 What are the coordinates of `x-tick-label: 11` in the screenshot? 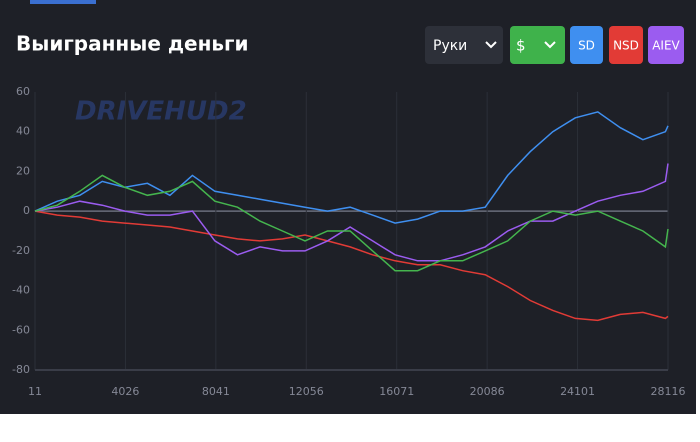 It's located at (35, 391).